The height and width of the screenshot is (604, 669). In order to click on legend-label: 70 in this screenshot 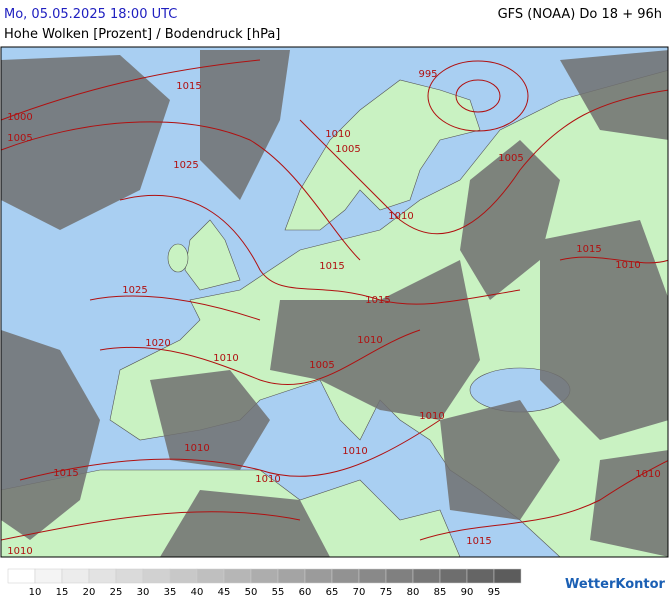, I will do `click(359, 592)`.